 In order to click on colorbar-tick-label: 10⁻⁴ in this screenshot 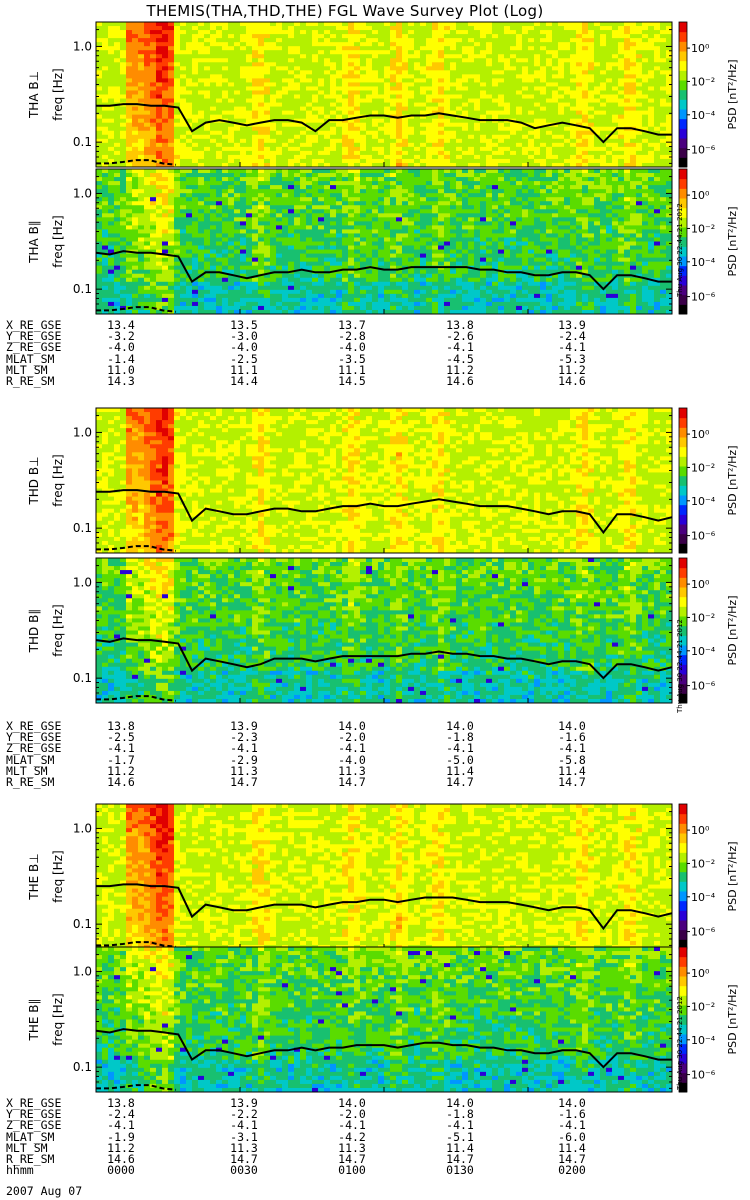, I will do `click(703, 115)`.